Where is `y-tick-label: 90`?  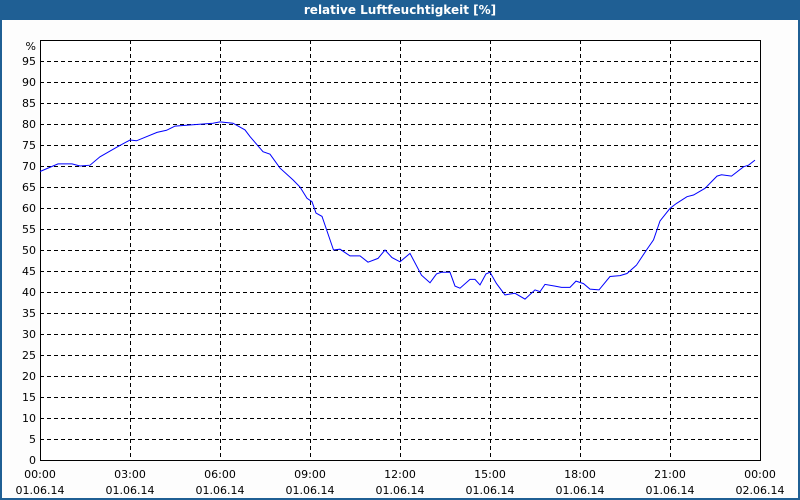 y-tick-label: 90 is located at coordinates (29, 82).